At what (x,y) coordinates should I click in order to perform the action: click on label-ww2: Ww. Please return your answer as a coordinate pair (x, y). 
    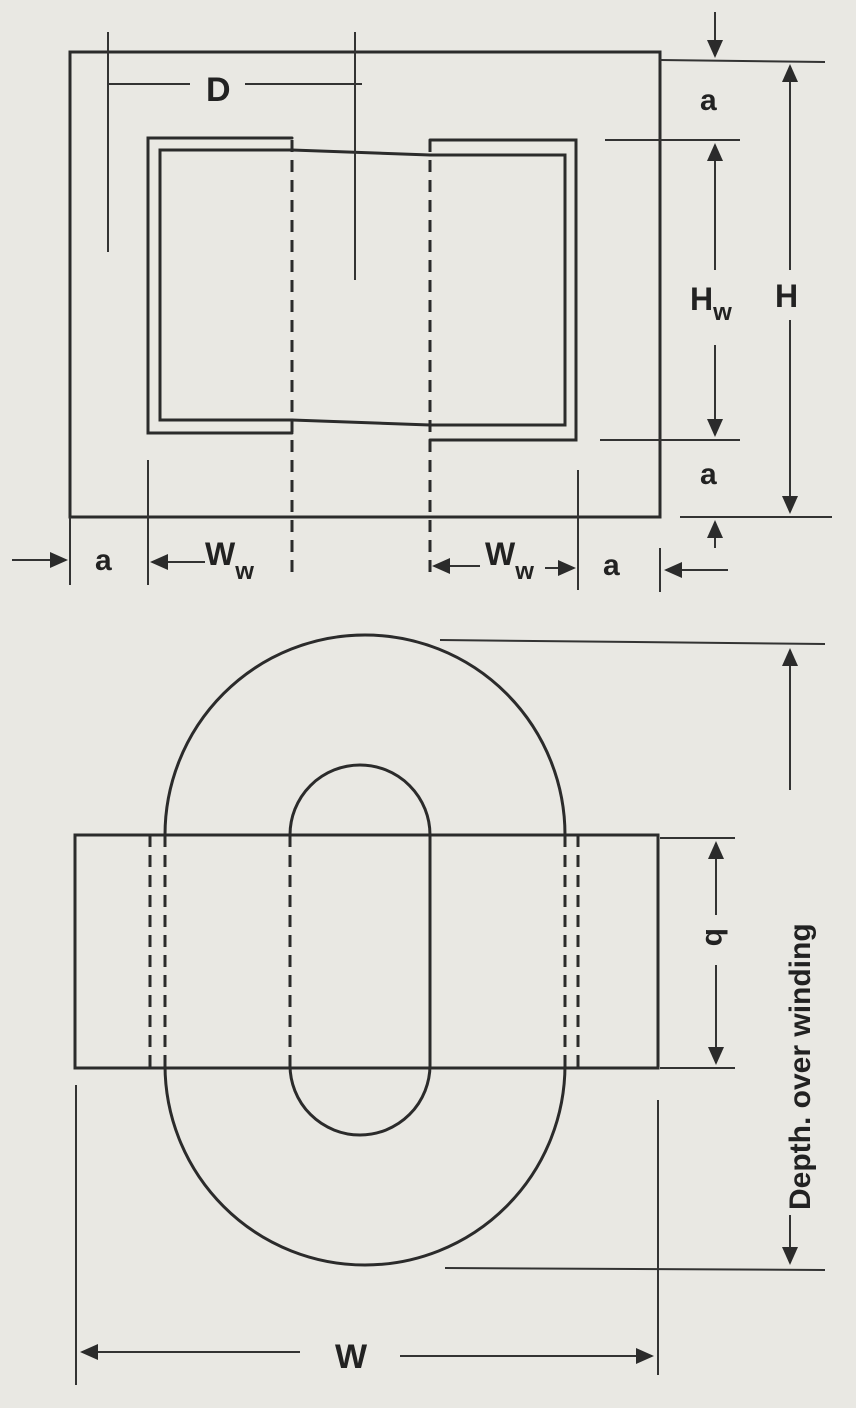
    Looking at the image, I should click on (509, 560).